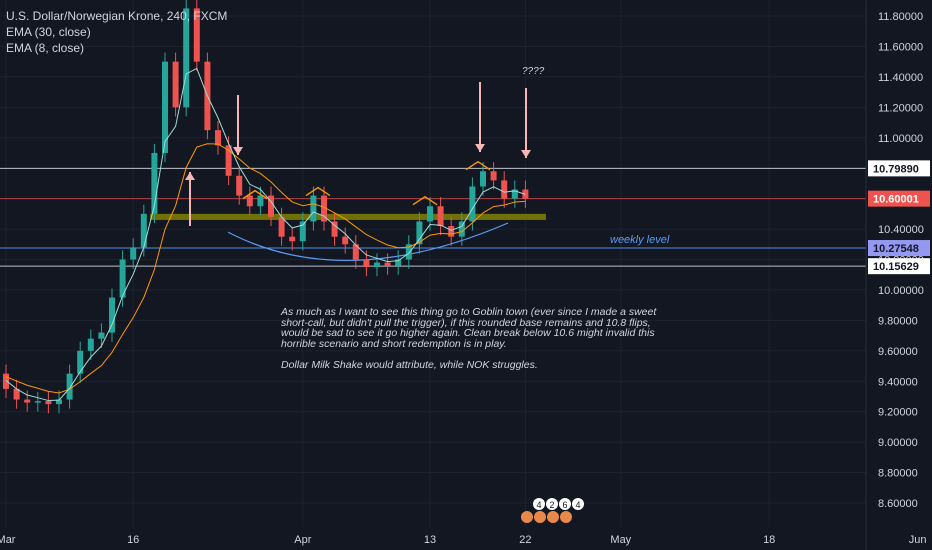 The image size is (932, 550). I want to click on y-tick-label: 11.00000, so click(900, 139).